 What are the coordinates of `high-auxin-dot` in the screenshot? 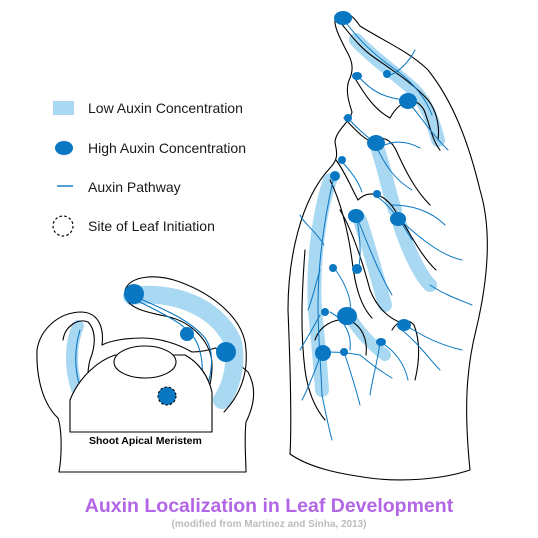 It's located at (64, 148).